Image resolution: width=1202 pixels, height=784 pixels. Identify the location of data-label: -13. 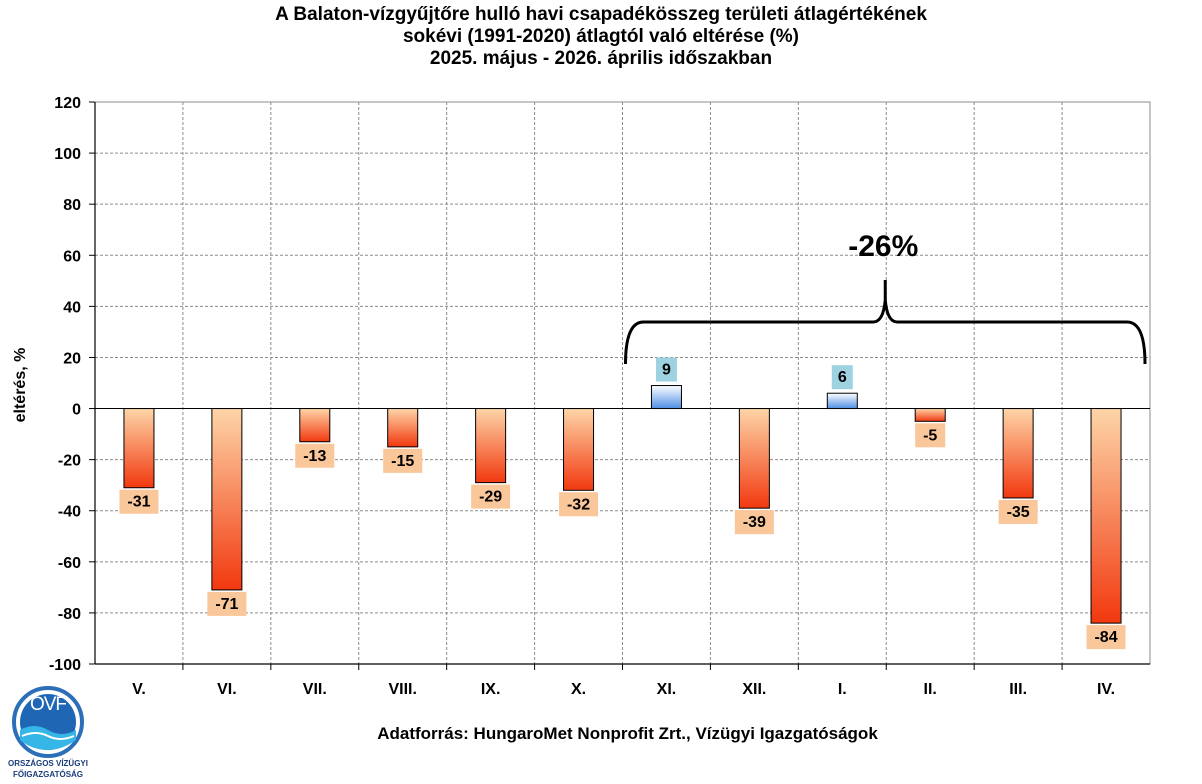
(314, 456).